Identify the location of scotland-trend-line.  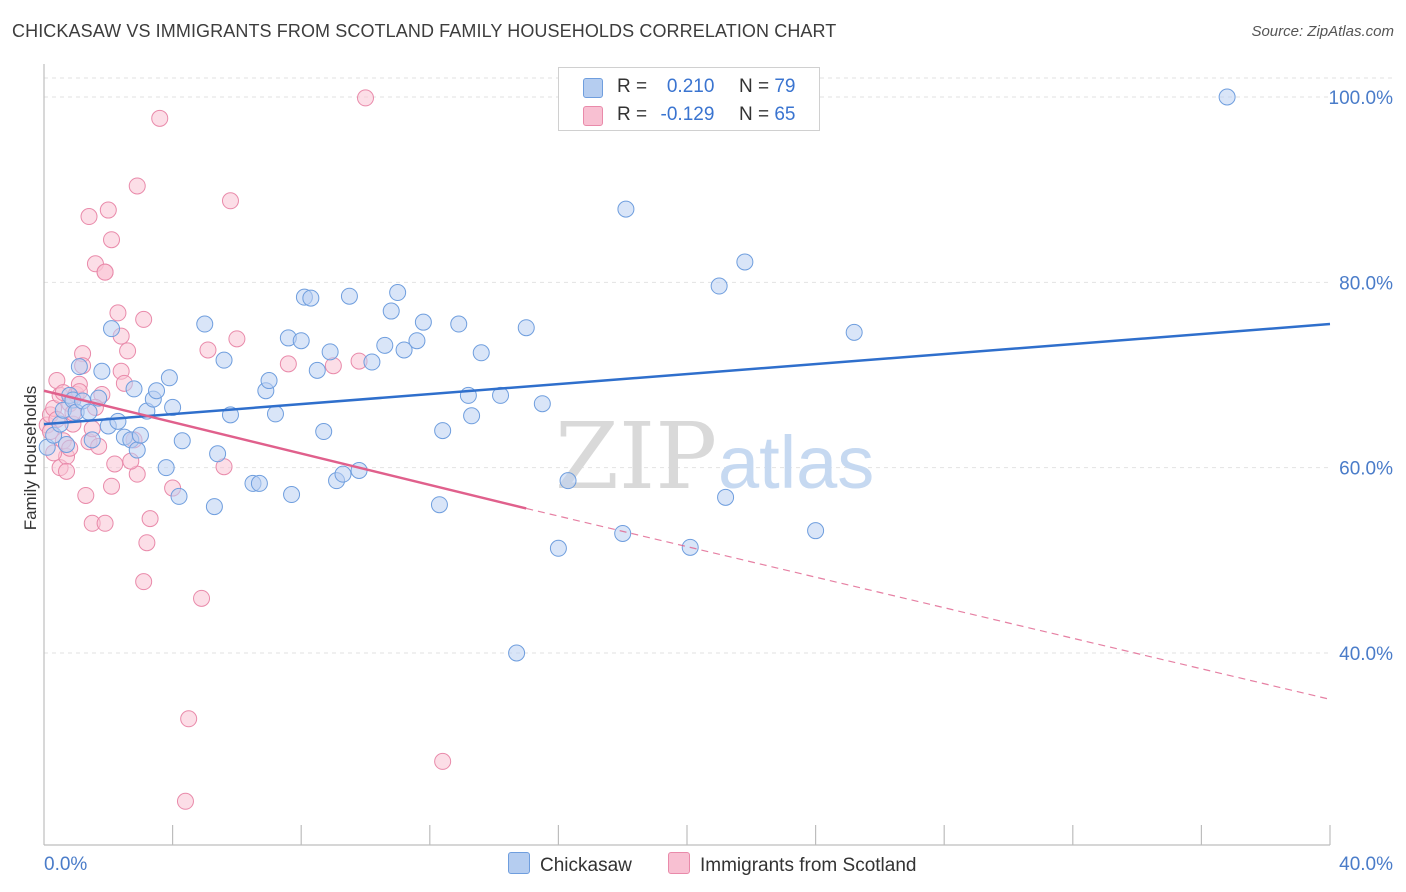
(285, 449).